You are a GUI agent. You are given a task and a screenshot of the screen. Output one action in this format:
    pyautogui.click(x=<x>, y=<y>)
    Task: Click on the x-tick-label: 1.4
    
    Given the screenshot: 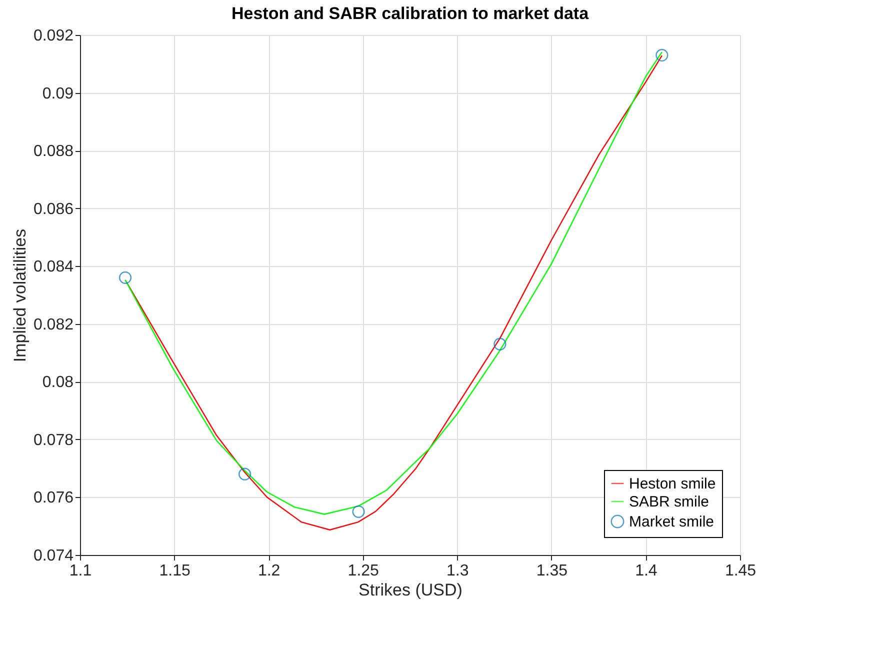 What is the action you would take?
    pyautogui.click(x=646, y=571)
    